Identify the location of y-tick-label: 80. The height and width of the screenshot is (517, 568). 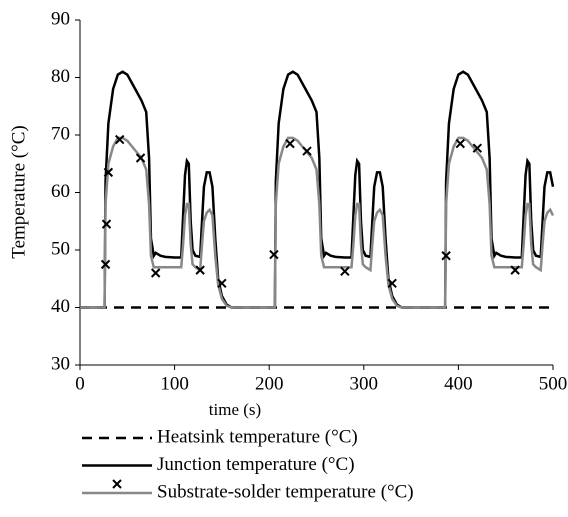
(60, 76).